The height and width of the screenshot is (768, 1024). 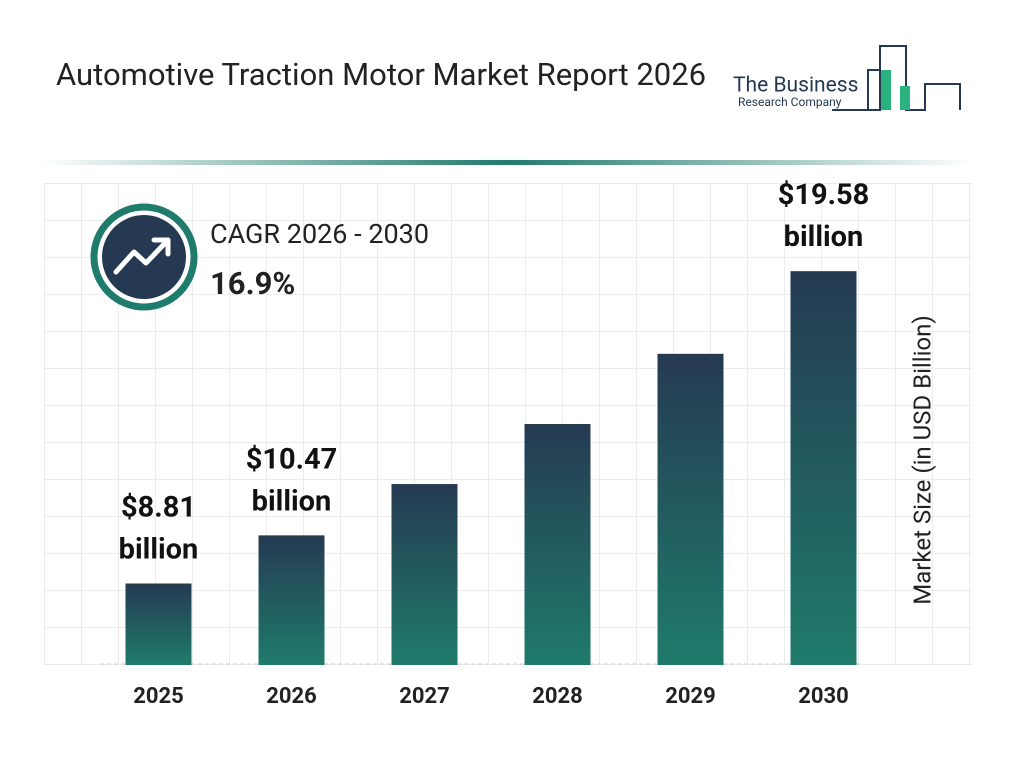 I want to click on x-tick-label: 2025, so click(x=158, y=696).